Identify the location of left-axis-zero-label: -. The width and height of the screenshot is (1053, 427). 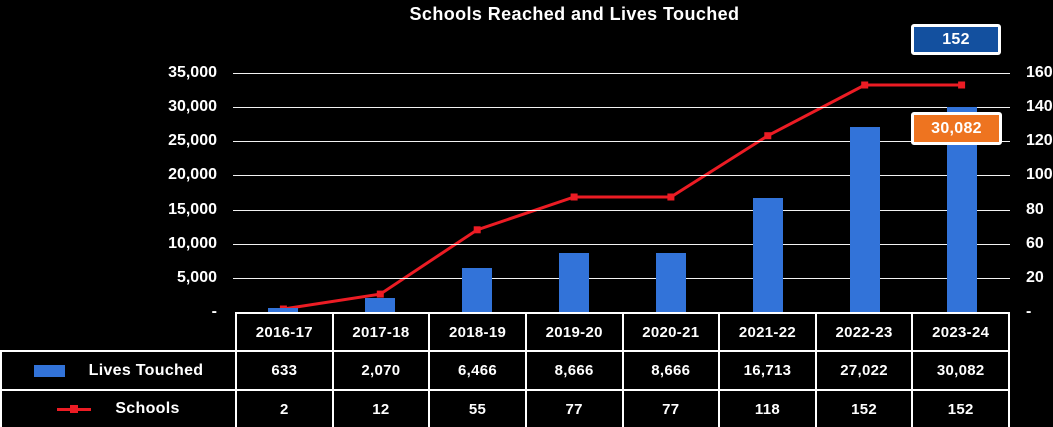
(214, 311).